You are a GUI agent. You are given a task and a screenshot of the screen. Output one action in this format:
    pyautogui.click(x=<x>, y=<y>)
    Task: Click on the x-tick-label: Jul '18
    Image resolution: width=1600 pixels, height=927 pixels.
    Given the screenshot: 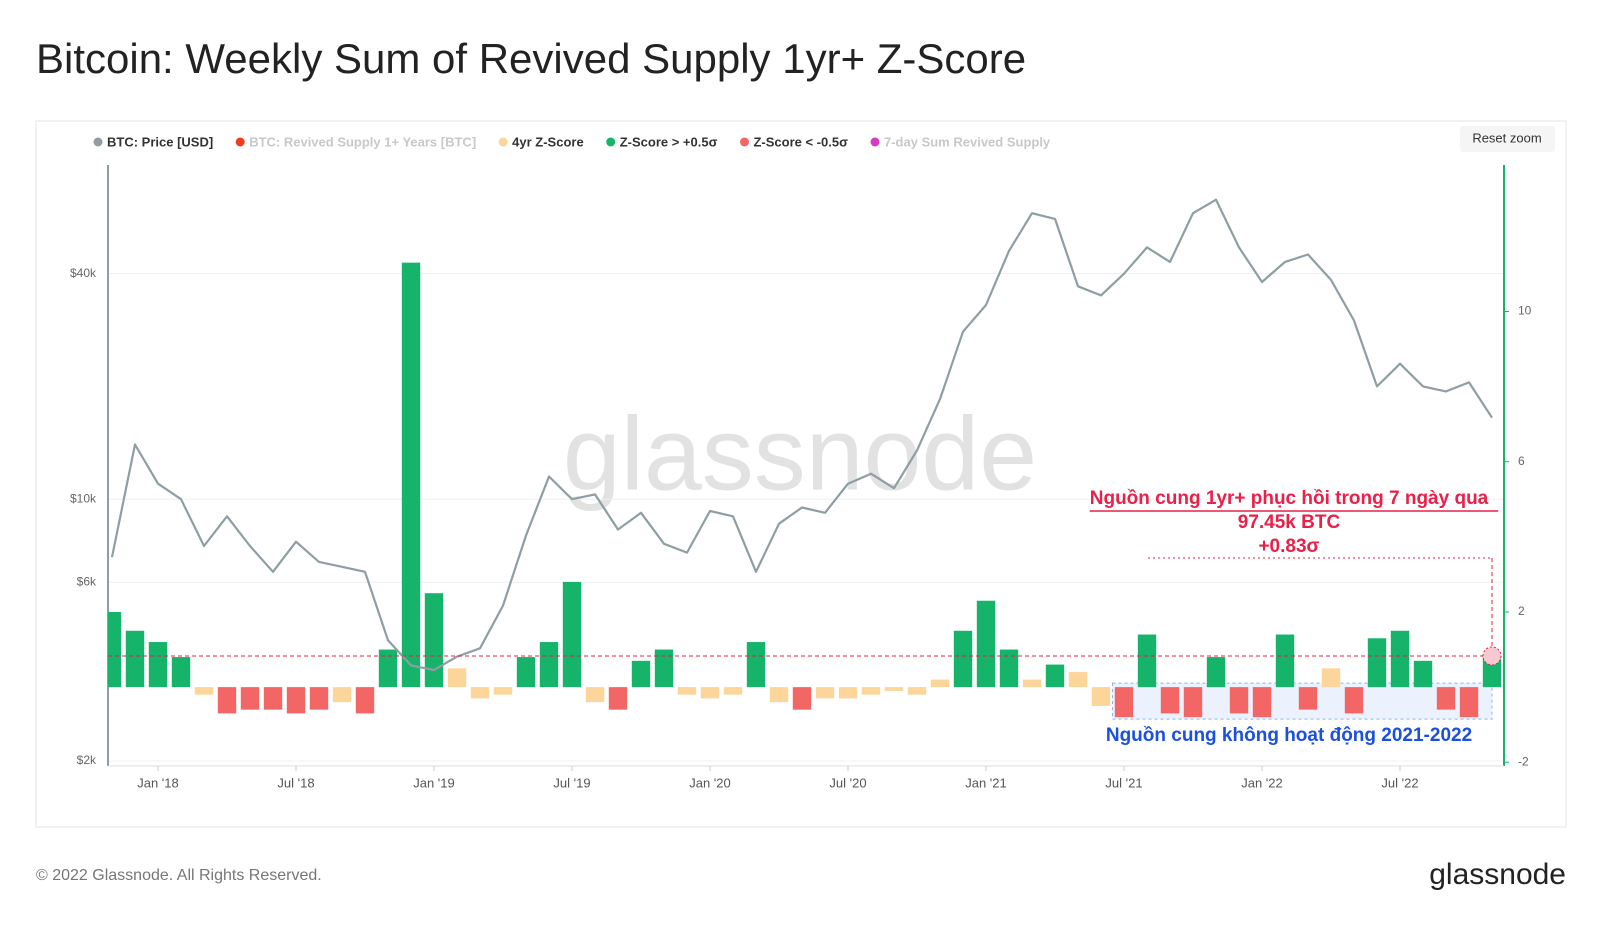 What is the action you would take?
    pyautogui.click(x=295, y=782)
    